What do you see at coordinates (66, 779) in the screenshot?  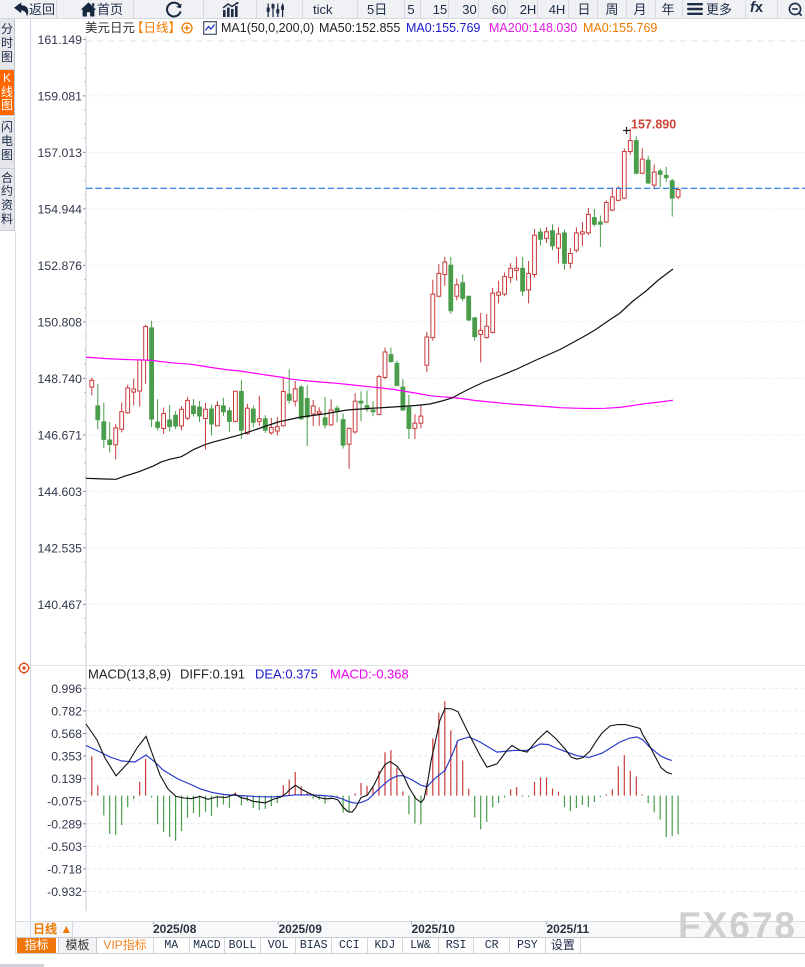 I see `svg-text: 0.139` at bounding box center [66, 779].